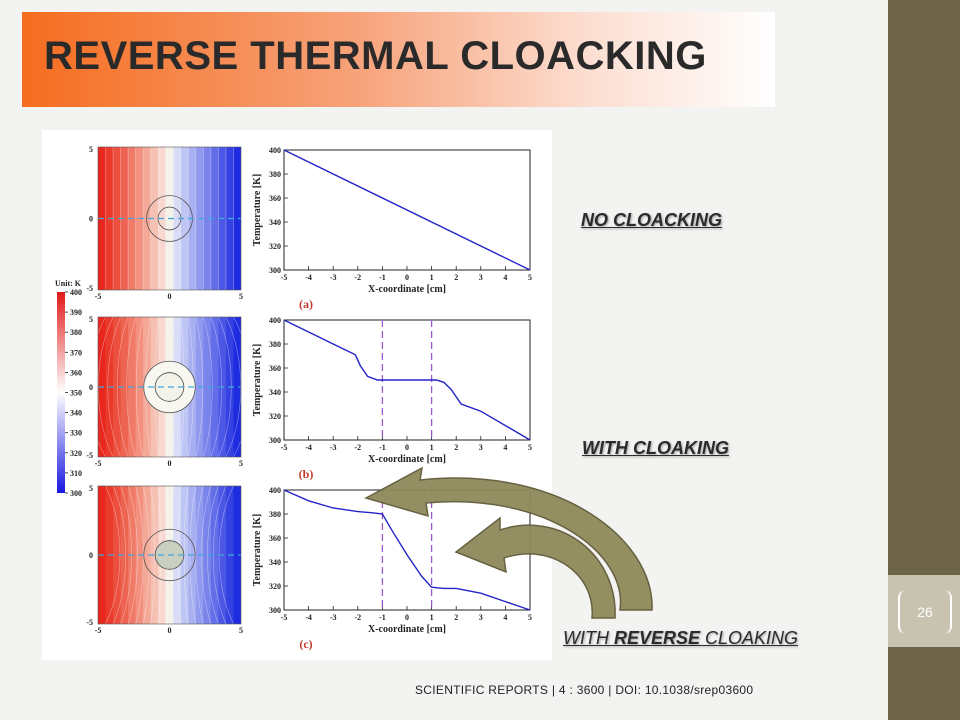  I want to click on page-number-tab, so click(924, 611).